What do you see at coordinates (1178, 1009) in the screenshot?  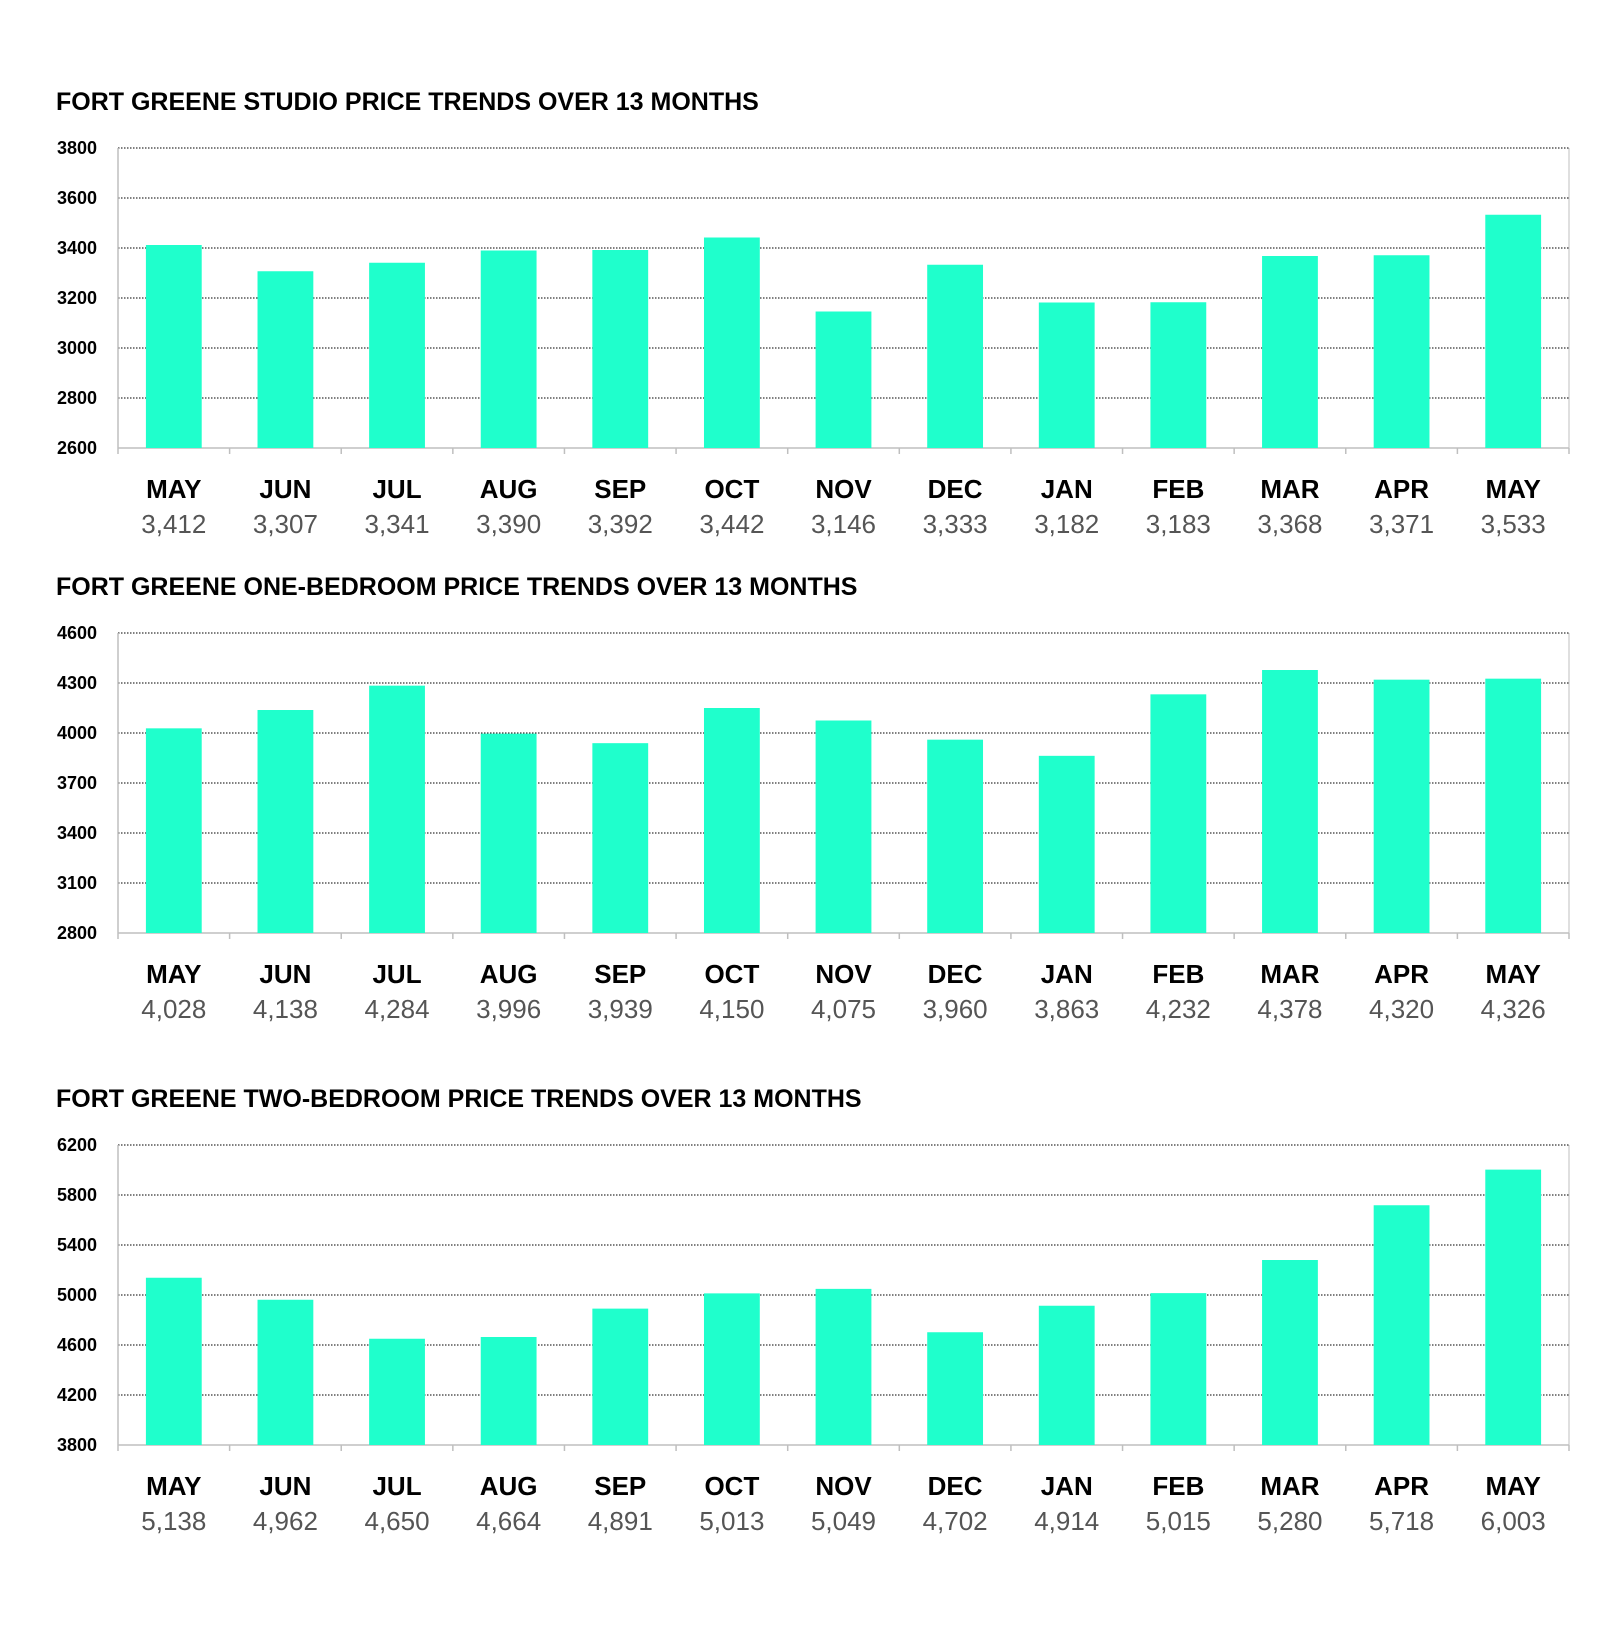 I see `value-label: 4,232` at bounding box center [1178, 1009].